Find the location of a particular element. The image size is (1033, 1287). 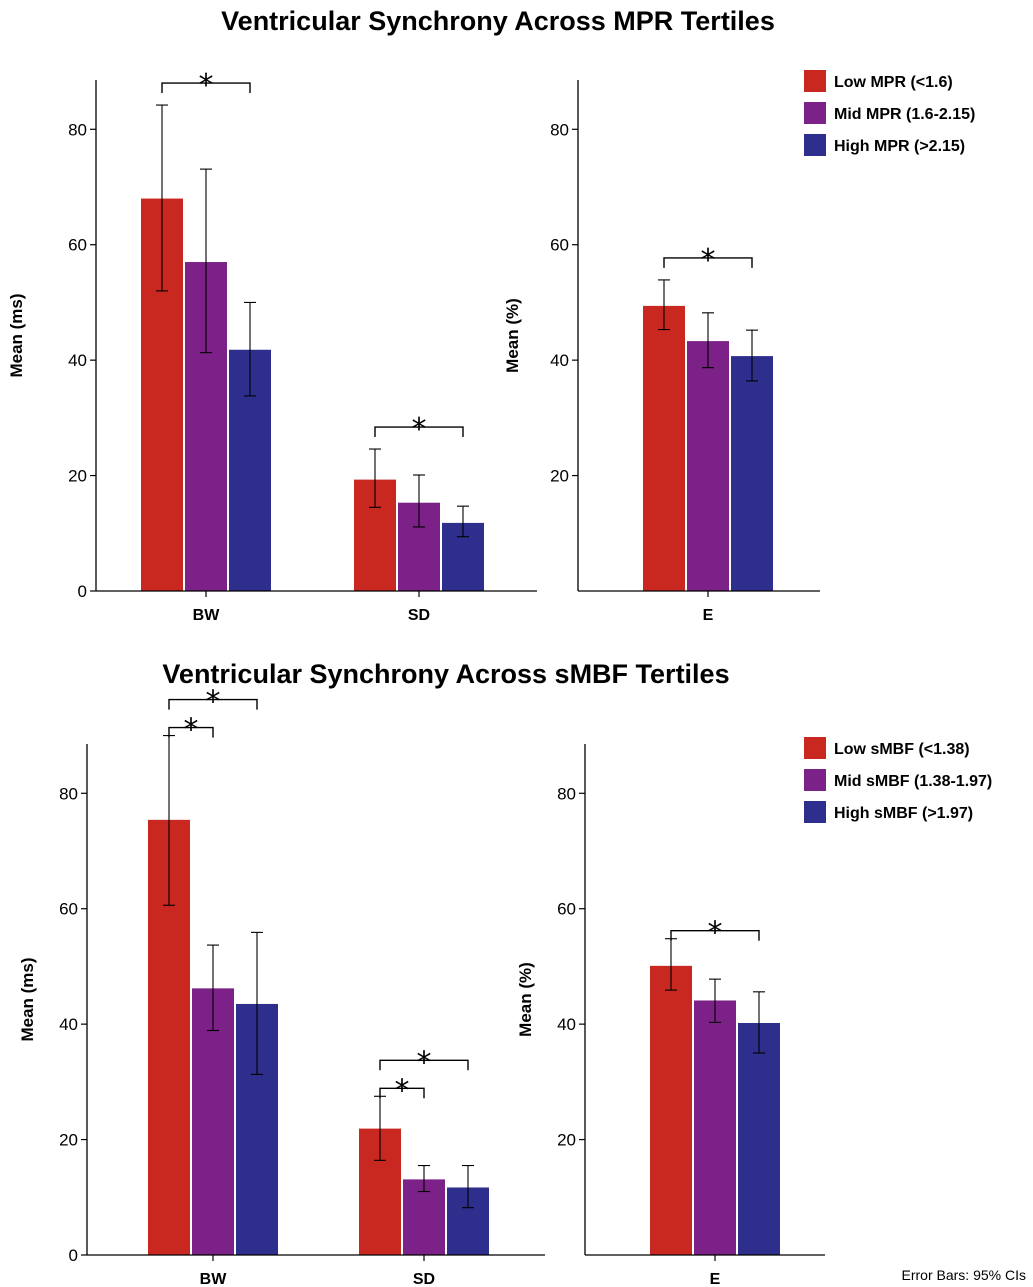

panel-1-1: 20 40 60 80 E Mean (%) * is located at coordinates (670, 1015).